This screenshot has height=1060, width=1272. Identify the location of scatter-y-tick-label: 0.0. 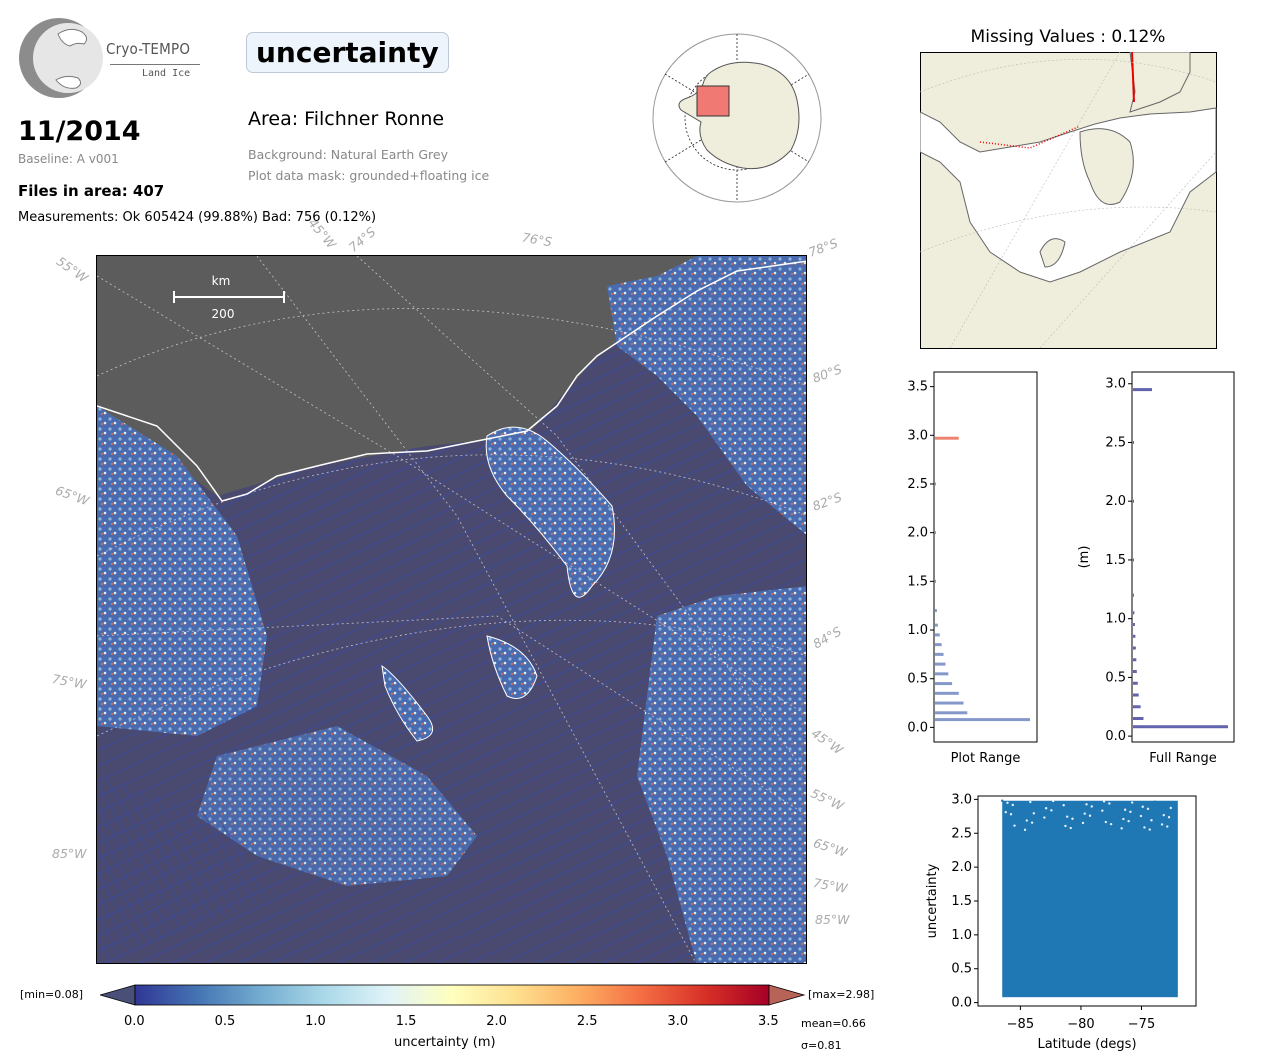
(961, 1003).